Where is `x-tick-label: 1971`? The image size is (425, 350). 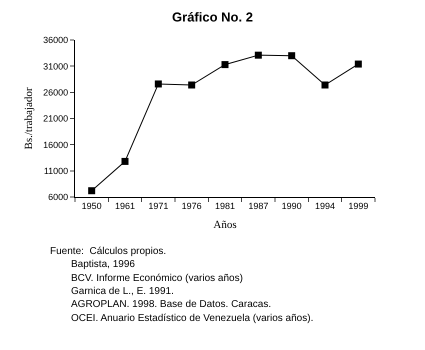
x-tick-label: 1971 is located at coordinates (158, 205).